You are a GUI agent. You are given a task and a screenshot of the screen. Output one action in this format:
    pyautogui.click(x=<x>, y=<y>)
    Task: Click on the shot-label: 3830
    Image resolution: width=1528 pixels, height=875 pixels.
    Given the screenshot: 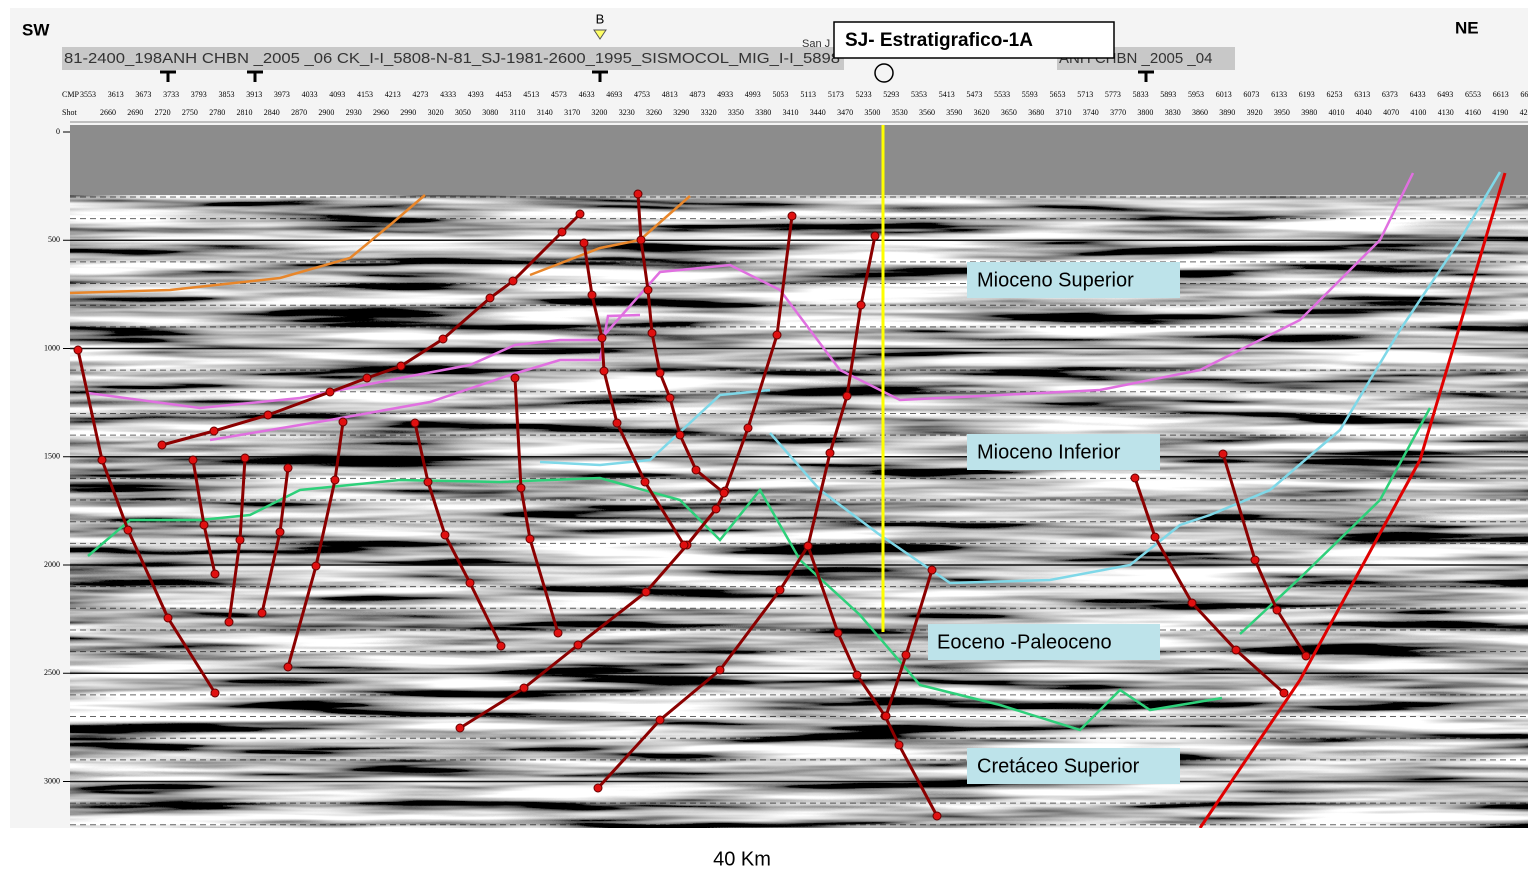 What is the action you would take?
    pyautogui.click(x=1173, y=112)
    